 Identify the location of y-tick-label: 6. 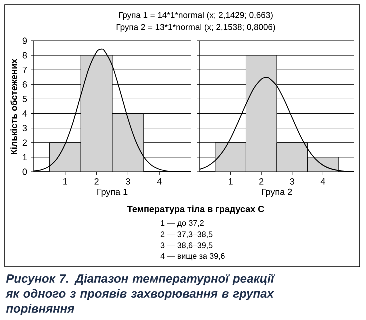
(25, 84).